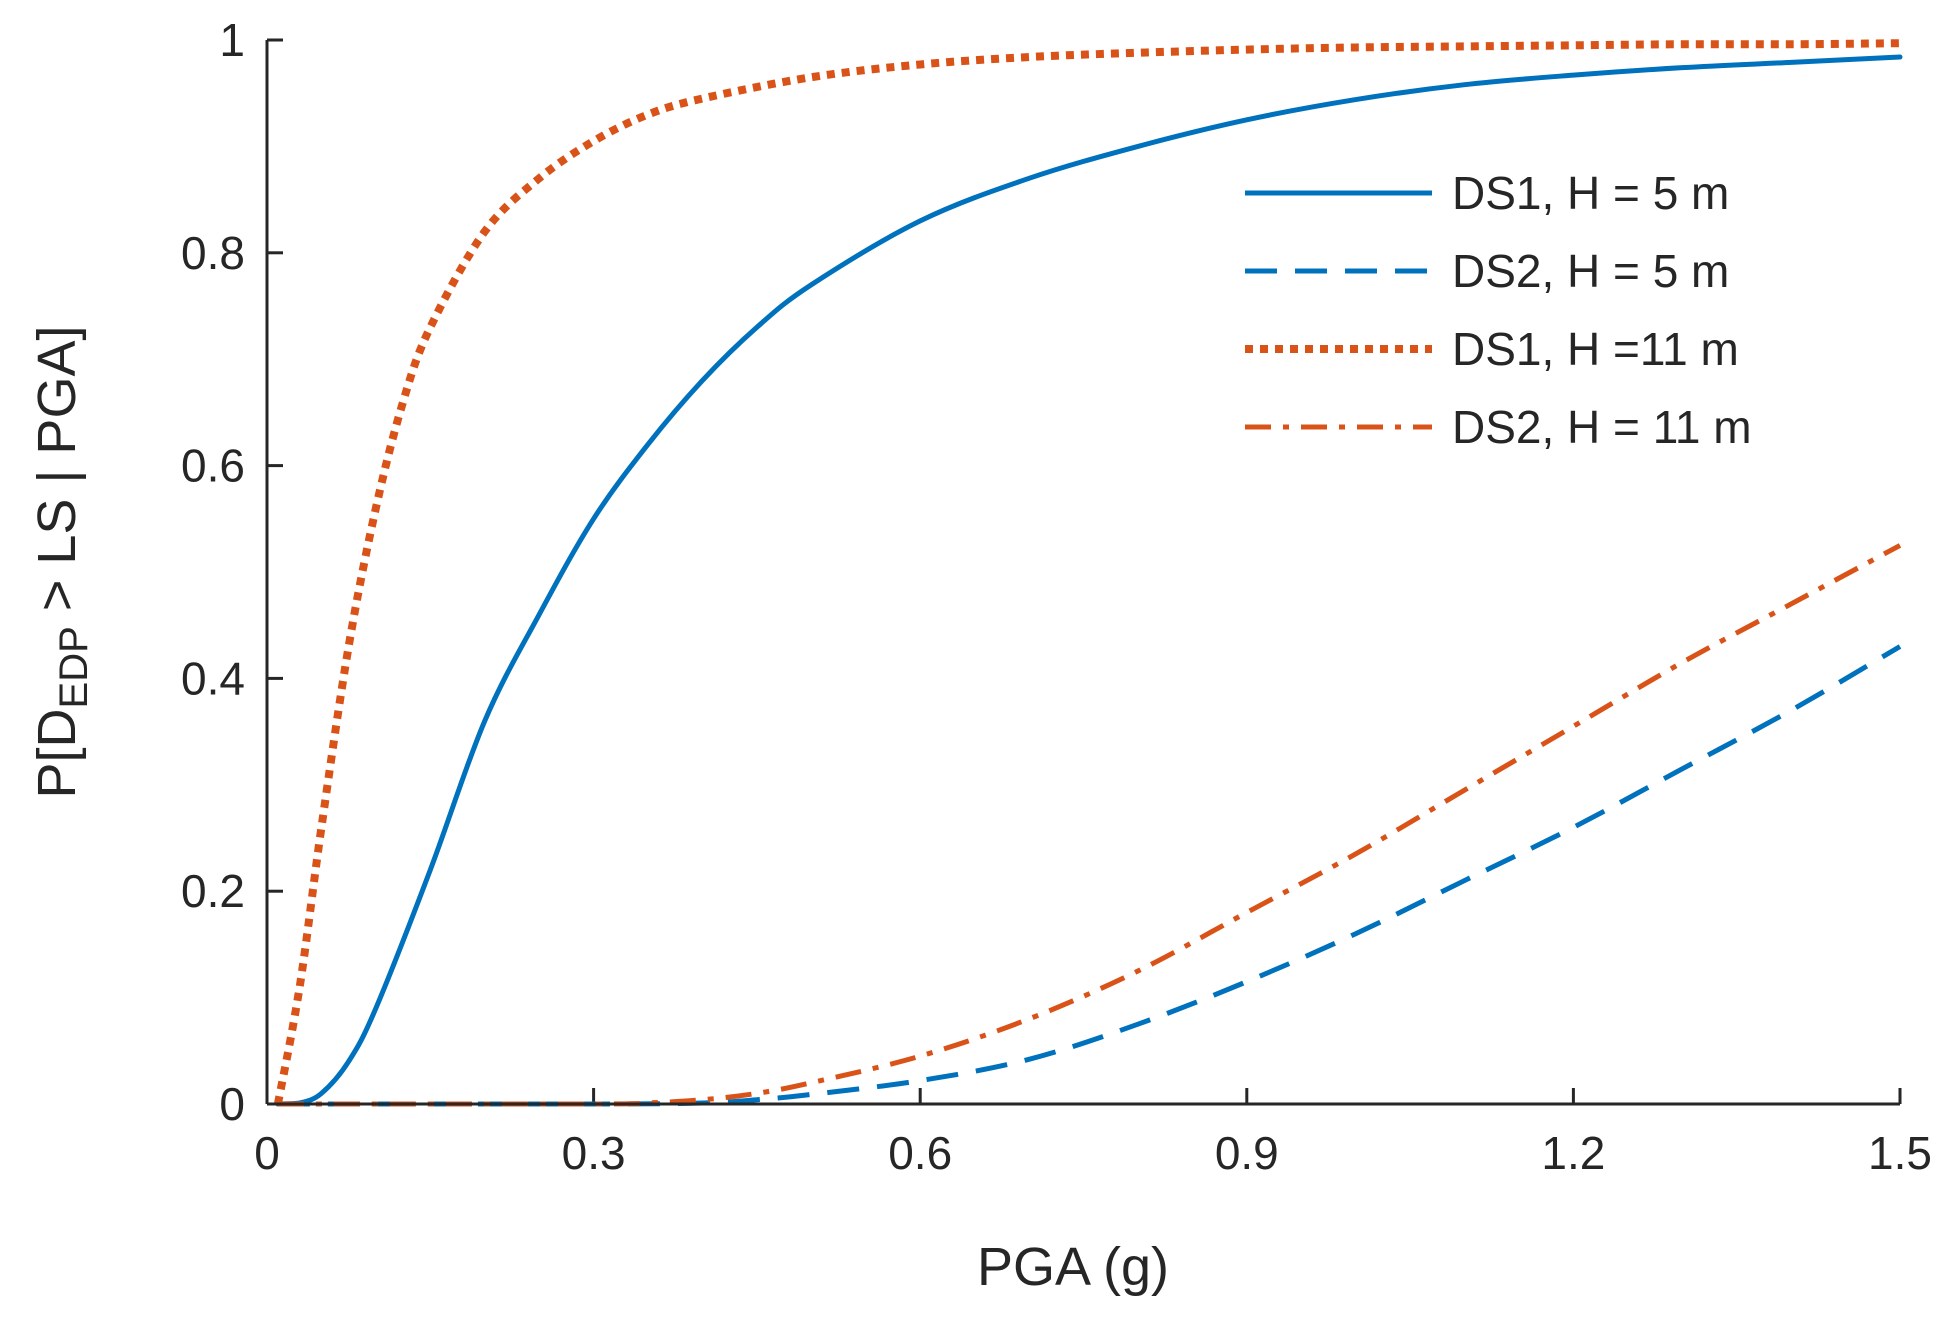  What do you see at coordinates (213, 466) in the screenshot?
I see `y-tick-label: 0.6` at bounding box center [213, 466].